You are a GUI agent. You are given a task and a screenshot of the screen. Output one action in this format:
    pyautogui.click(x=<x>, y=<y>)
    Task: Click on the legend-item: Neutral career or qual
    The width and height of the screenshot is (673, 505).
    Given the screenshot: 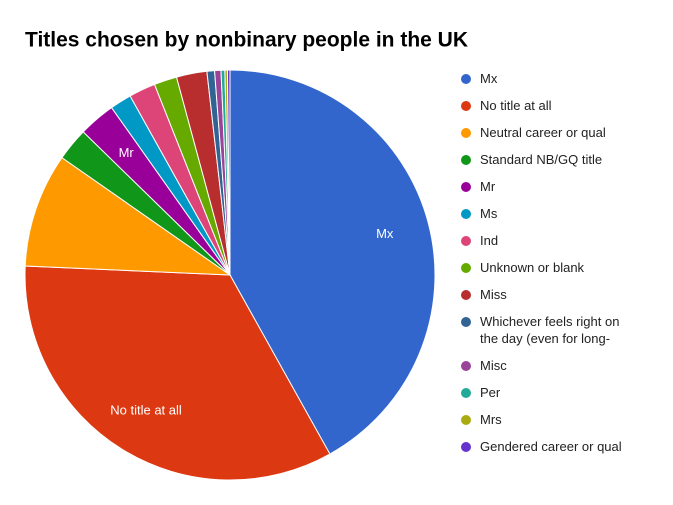 What is the action you would take?
    pyautogui.click(x=548, y=132)
    